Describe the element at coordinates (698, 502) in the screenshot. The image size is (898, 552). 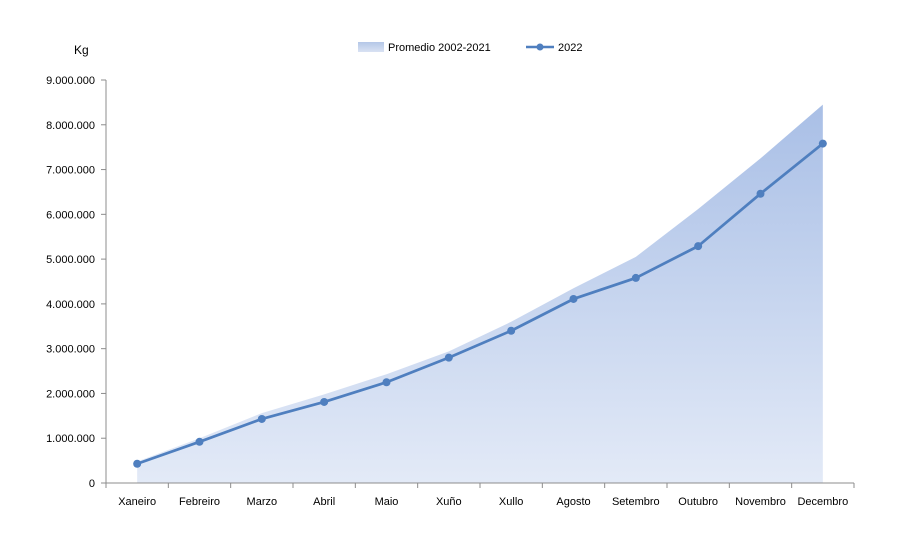
I see `x-tick-label: Outubro` at that location.